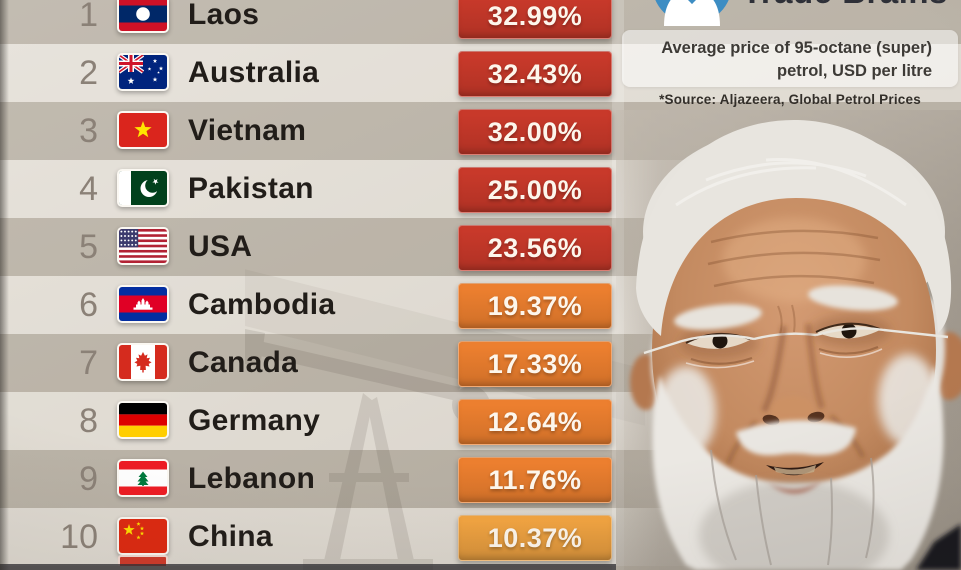  I want to click on lebanon-flag, so click(143, 478).